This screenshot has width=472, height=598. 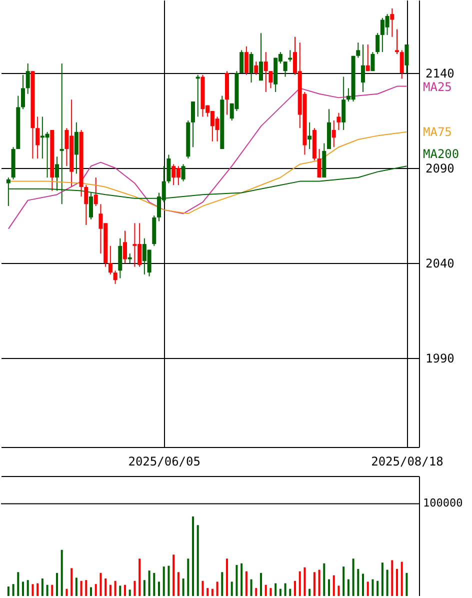 I want to click on line-series, so click(x=208, y=172).